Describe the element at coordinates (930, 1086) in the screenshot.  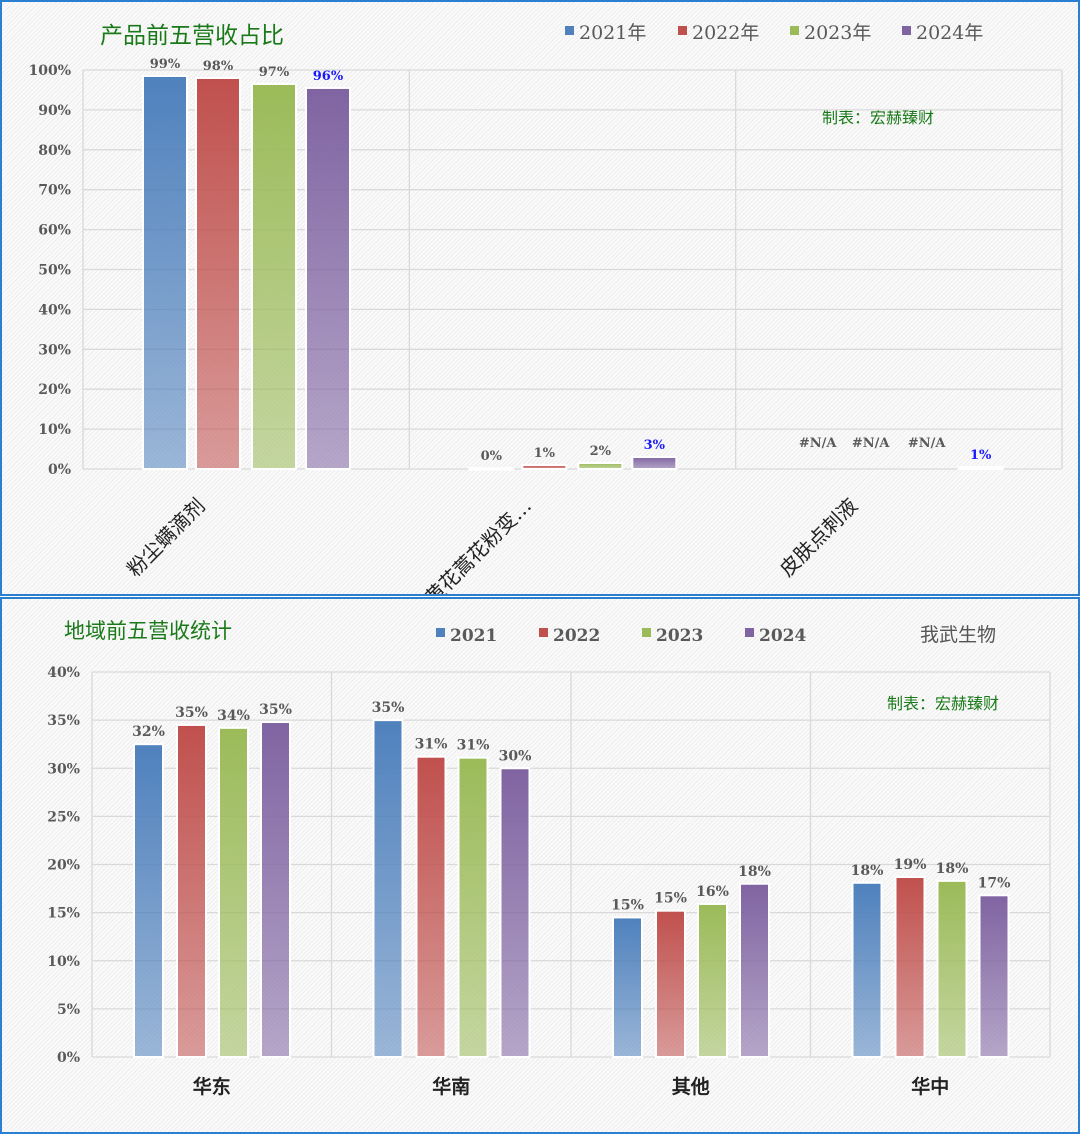
I see `category-label: 华中` at that location.